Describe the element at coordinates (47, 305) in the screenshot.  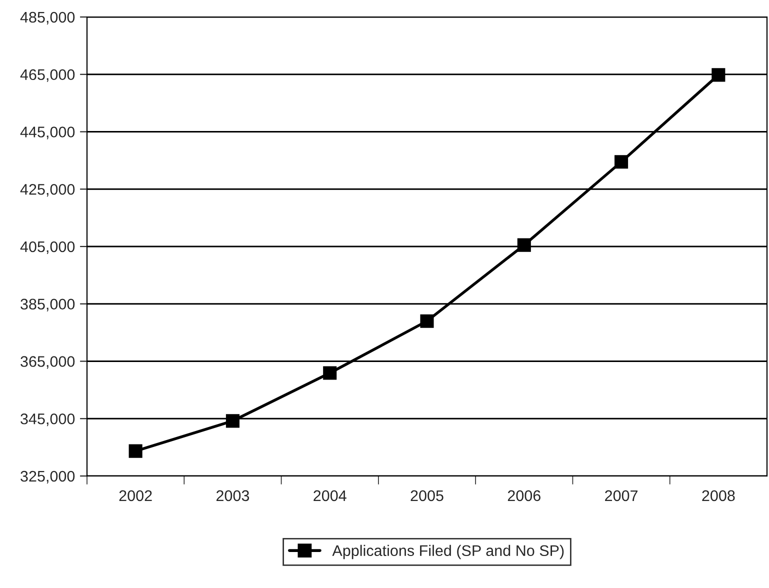
I see `y-tick-label: 385,000` at that location.